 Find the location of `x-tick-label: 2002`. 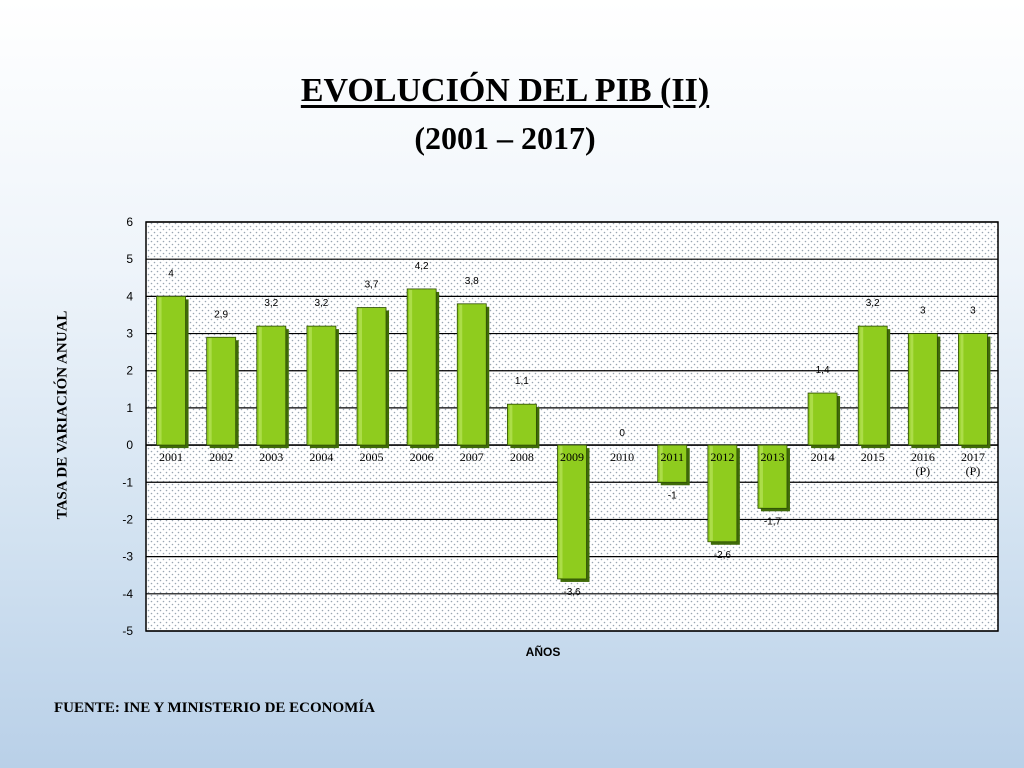

x-tick-label: 2002 is located at coordinates (221, 457).